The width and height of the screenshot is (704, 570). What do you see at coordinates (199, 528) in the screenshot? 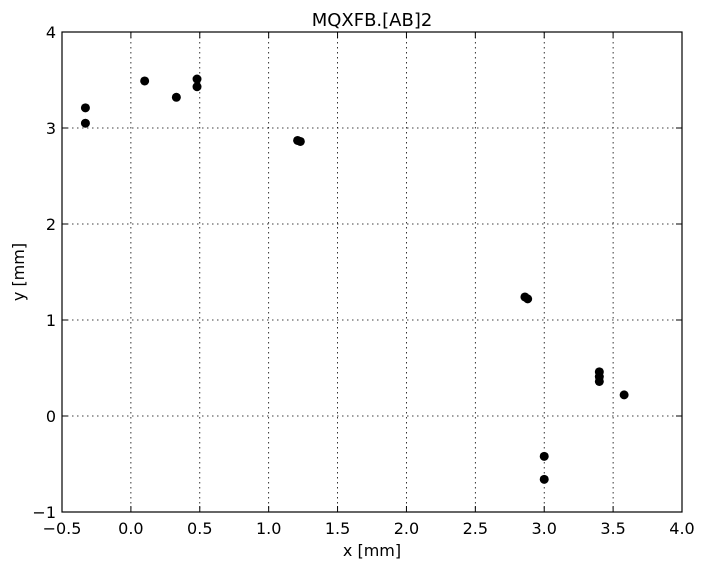
I see `x-tick-label: 0.5` at bounding box center [199, 528].